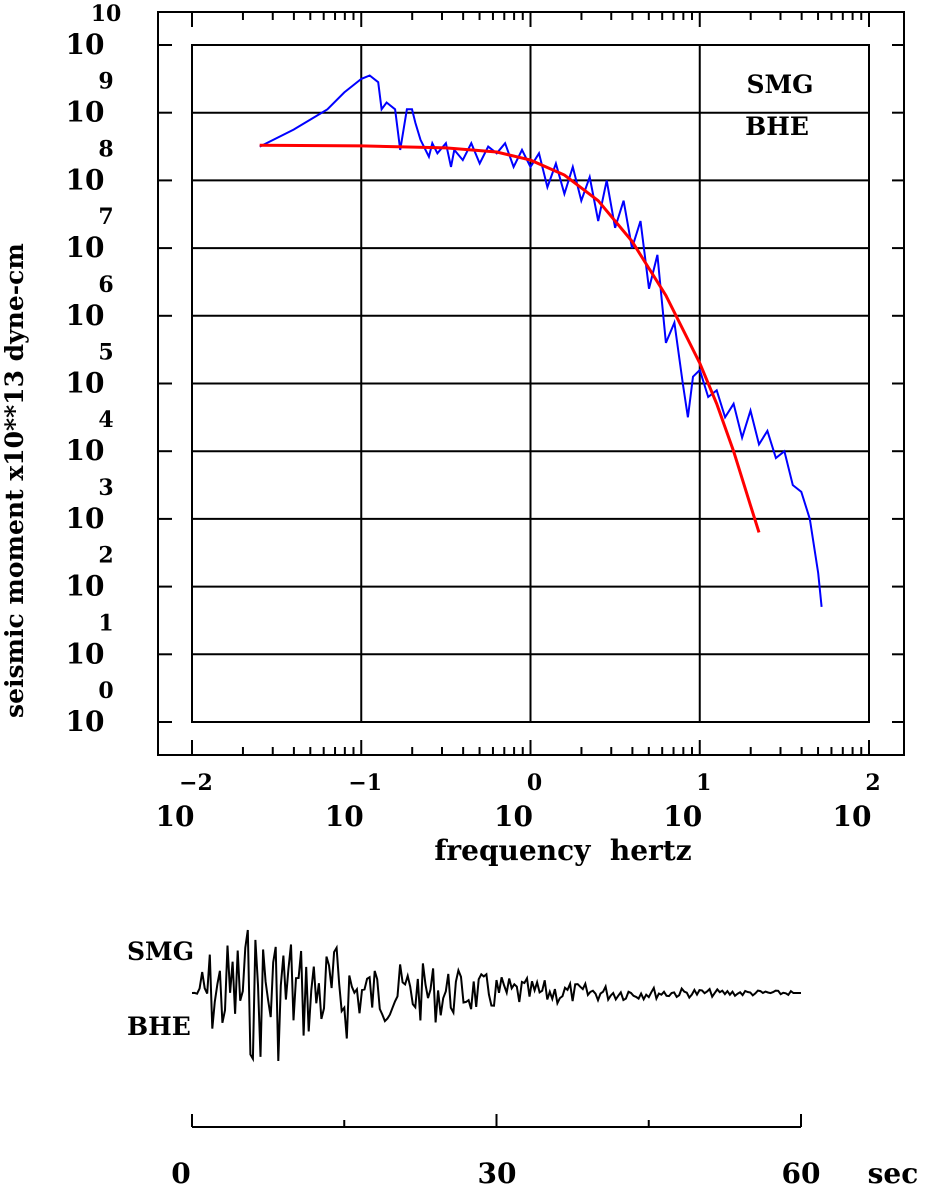 The height and width of the screenshot is (1184, 928). What do you see at coordinates (180, 1170) in the screenshot?
I see `time-tick-0: 0` at bounding box center [180, 1170].